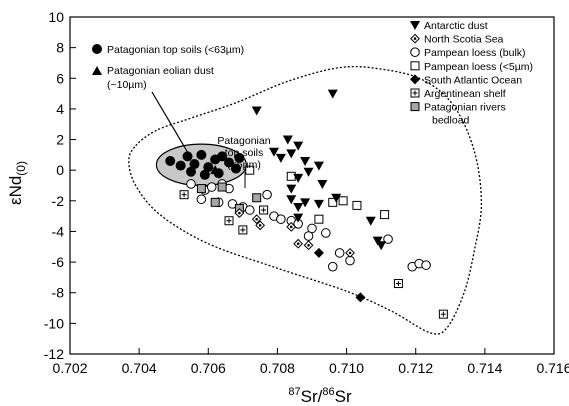 The width and height of the screenshot is (569, 406). I want to click on legend-marker-antarctic-dust, so click(415, 25).